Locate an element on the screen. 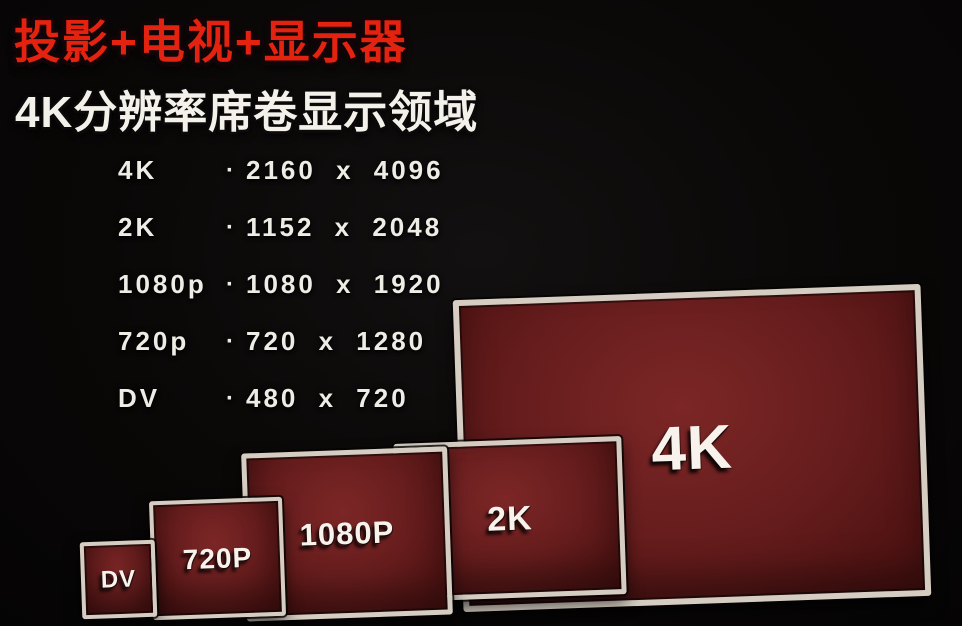 The height and width of the screenshot is (626, 962). resolution-label: 2K is located at coordinates (138, 227).